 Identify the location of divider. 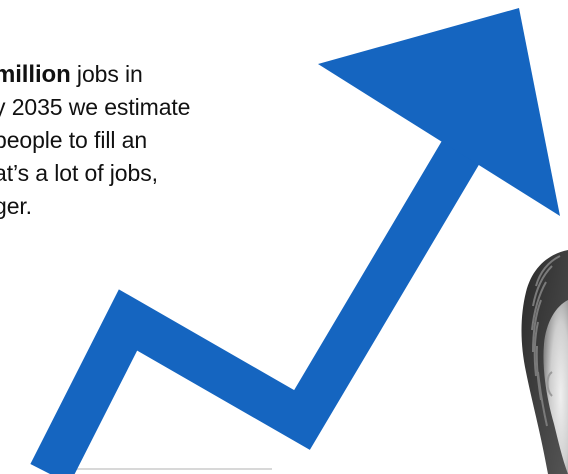
(167, 469).